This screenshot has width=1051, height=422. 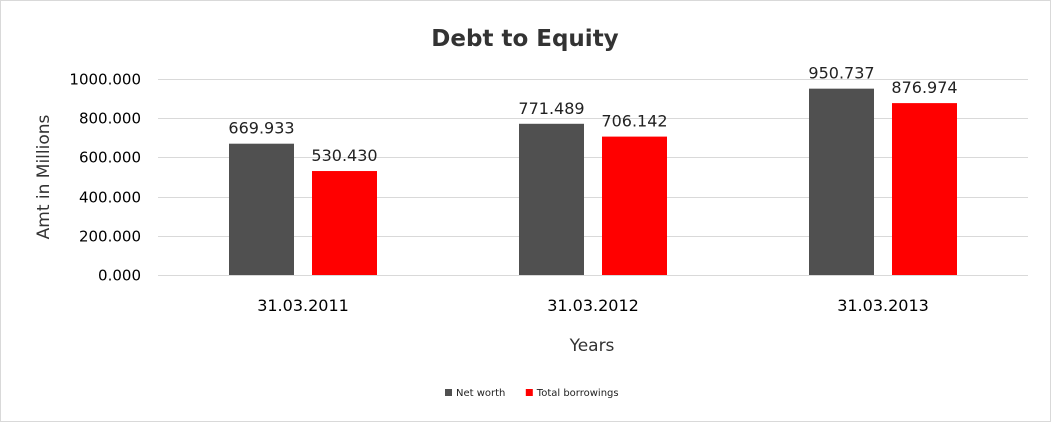 What do you see at coordinates (577, 393) in the screenshot?
I see `legend-label: Total borrowings` at bounding box center [577, 393].